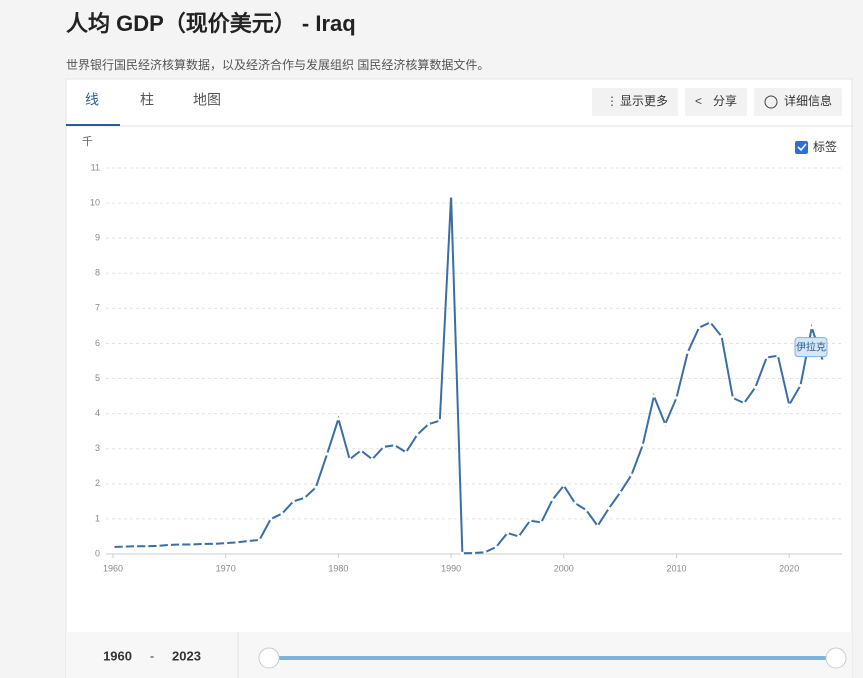  What do you see at coordinates (825, 146) in the screenshot?
I see `checkbox-label: 标签` at bounding box center [825, 146].